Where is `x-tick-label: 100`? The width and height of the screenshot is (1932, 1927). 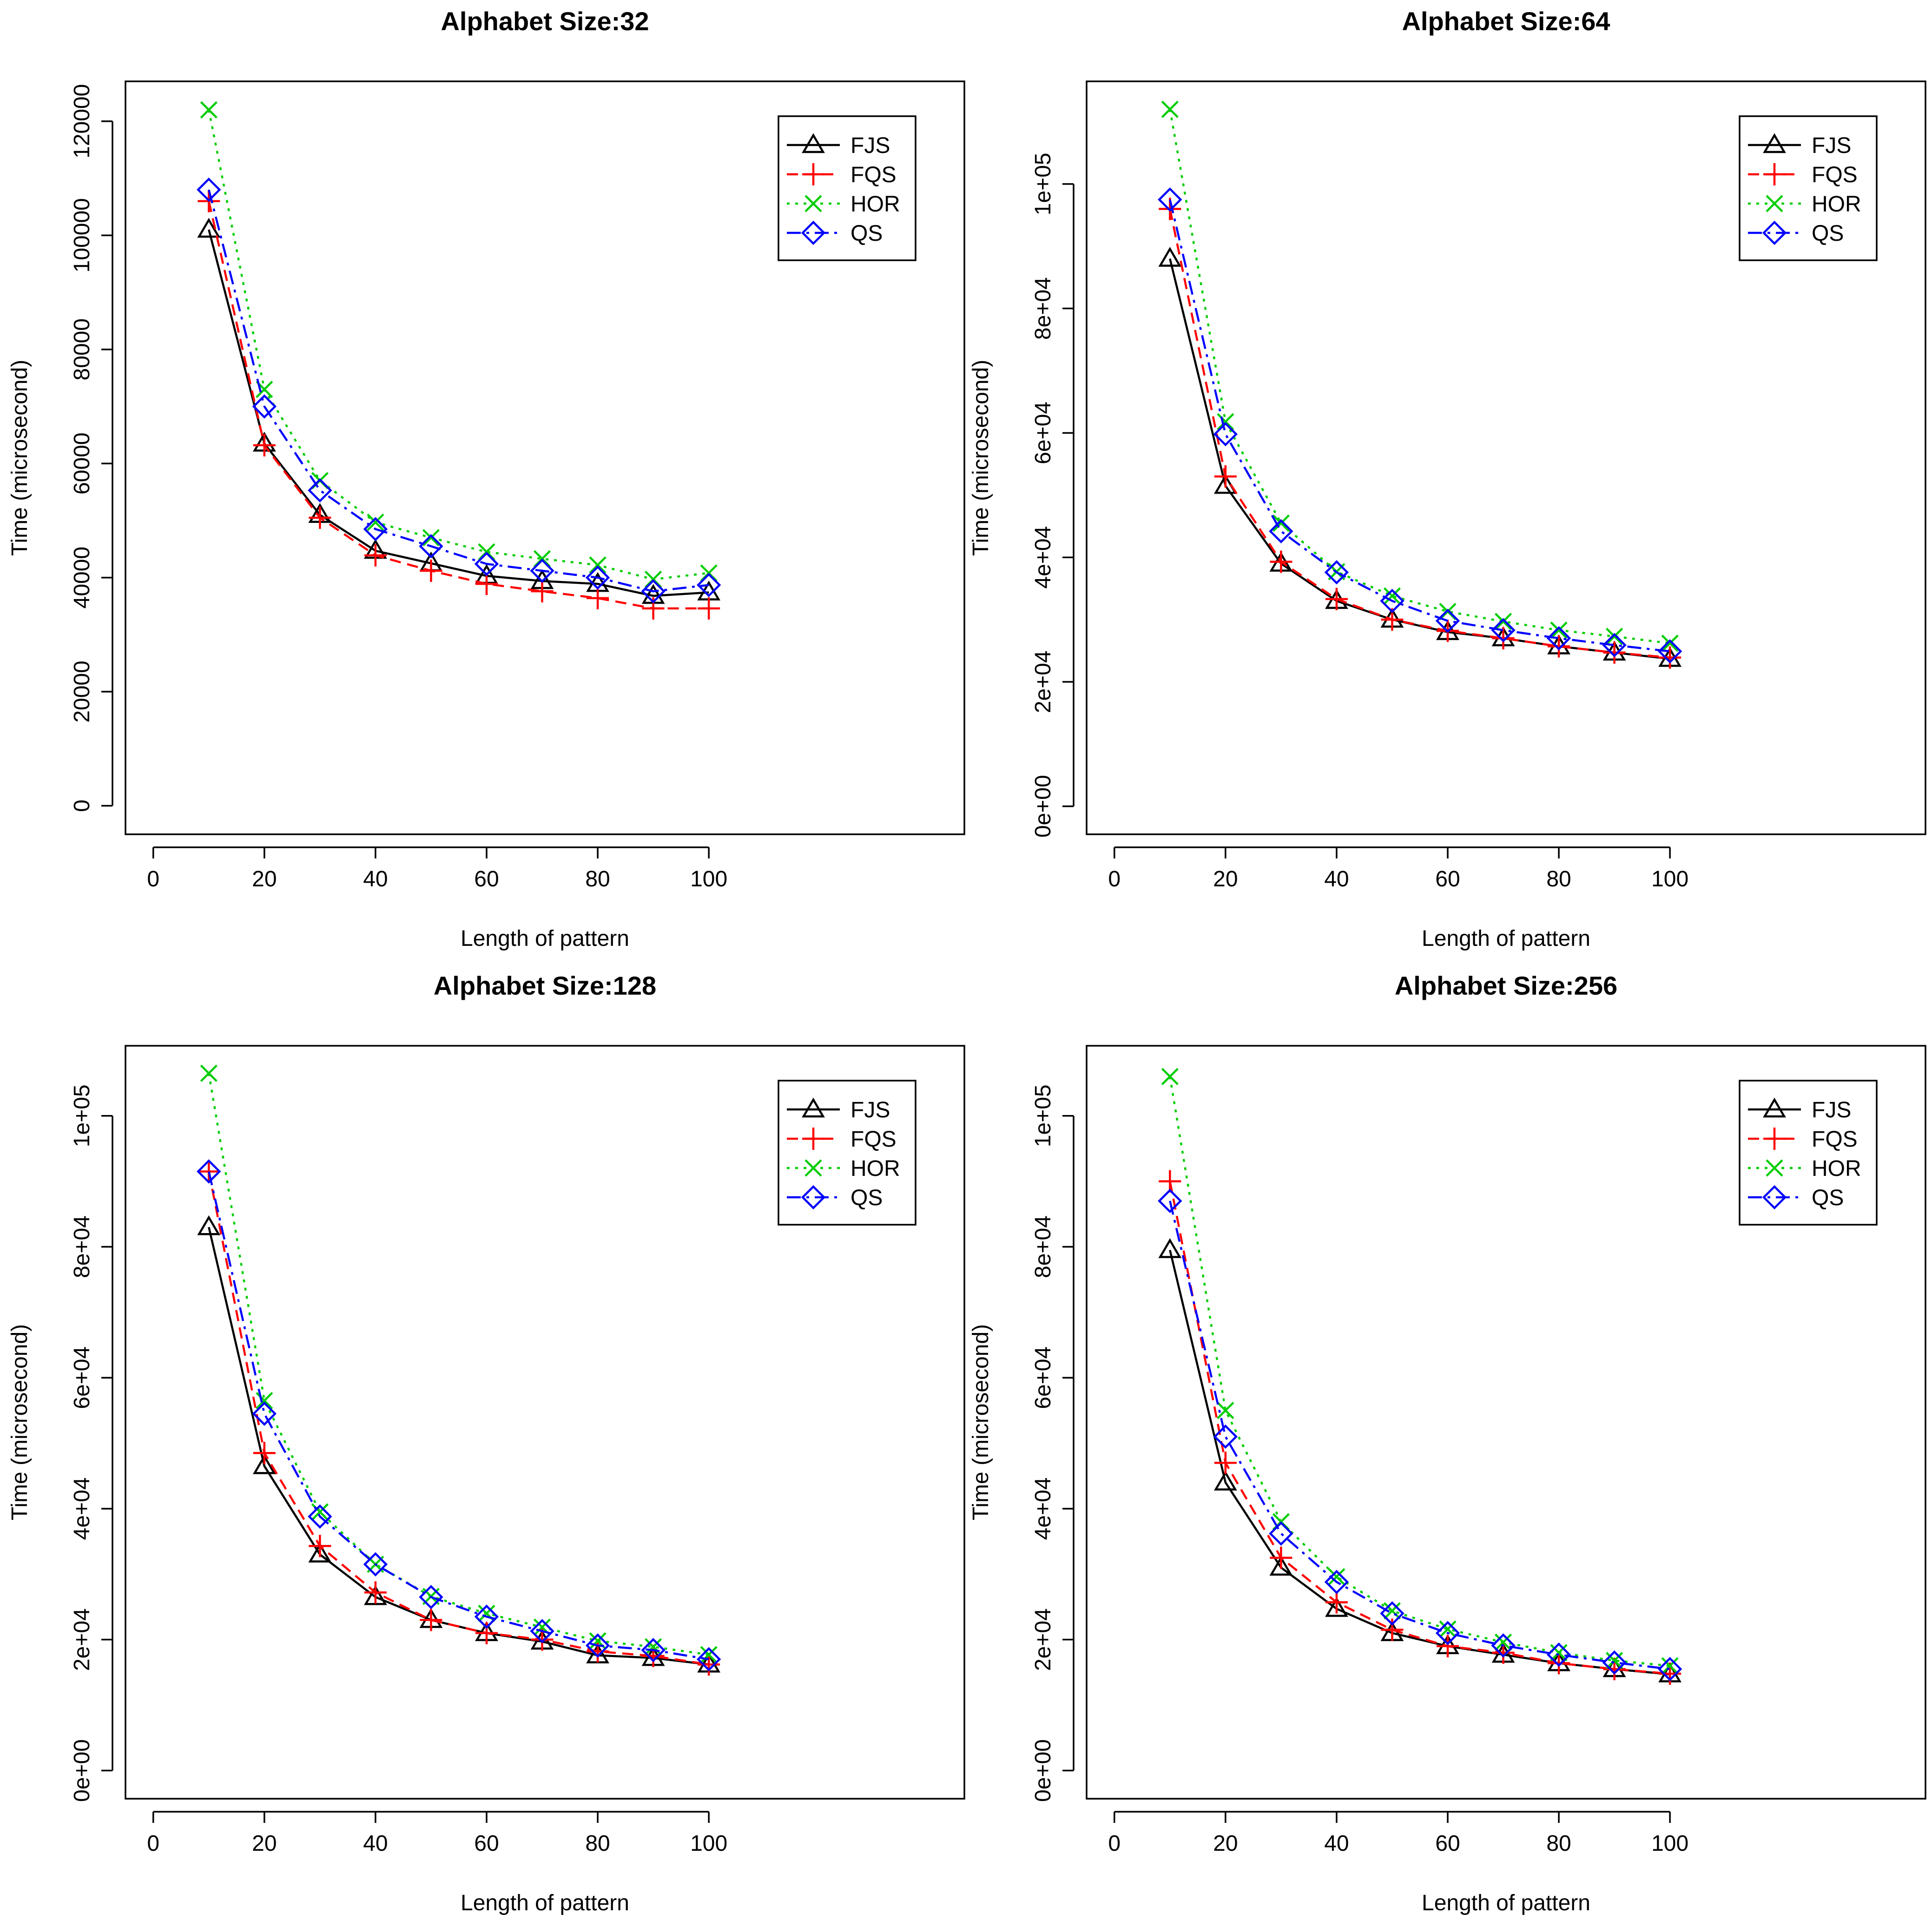 x-tick-label: 100 is located at coordinates (1669, 1843).